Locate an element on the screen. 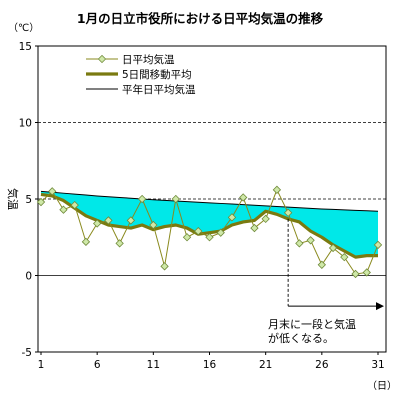  y-tick-label: -5 is located at coordinates (27, 353).